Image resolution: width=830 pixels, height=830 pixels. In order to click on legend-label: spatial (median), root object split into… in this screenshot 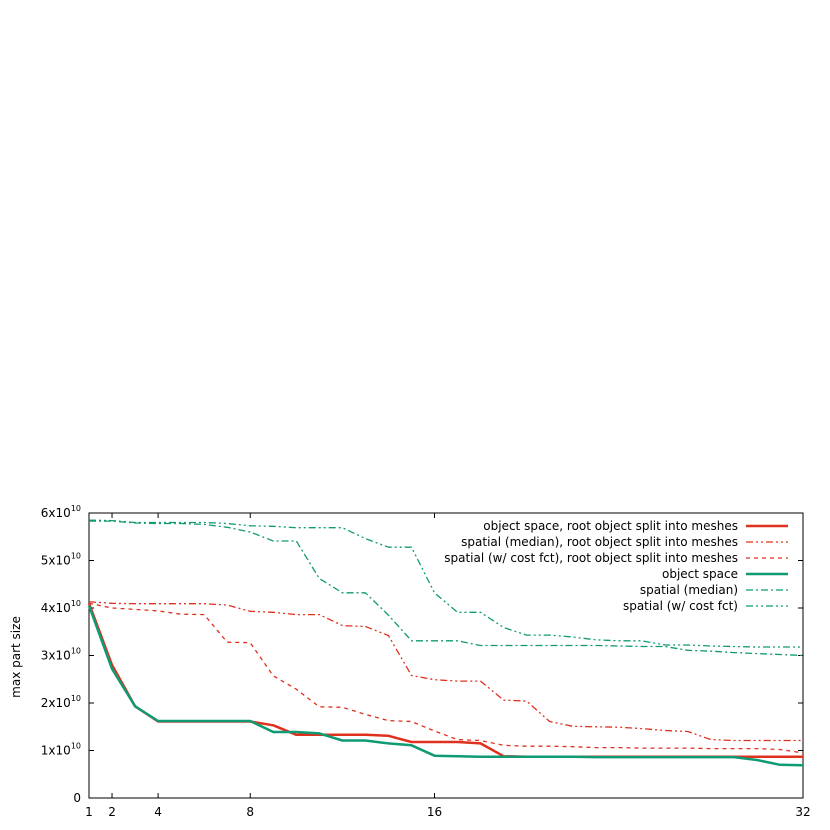, I will do `click(599, 542)`.